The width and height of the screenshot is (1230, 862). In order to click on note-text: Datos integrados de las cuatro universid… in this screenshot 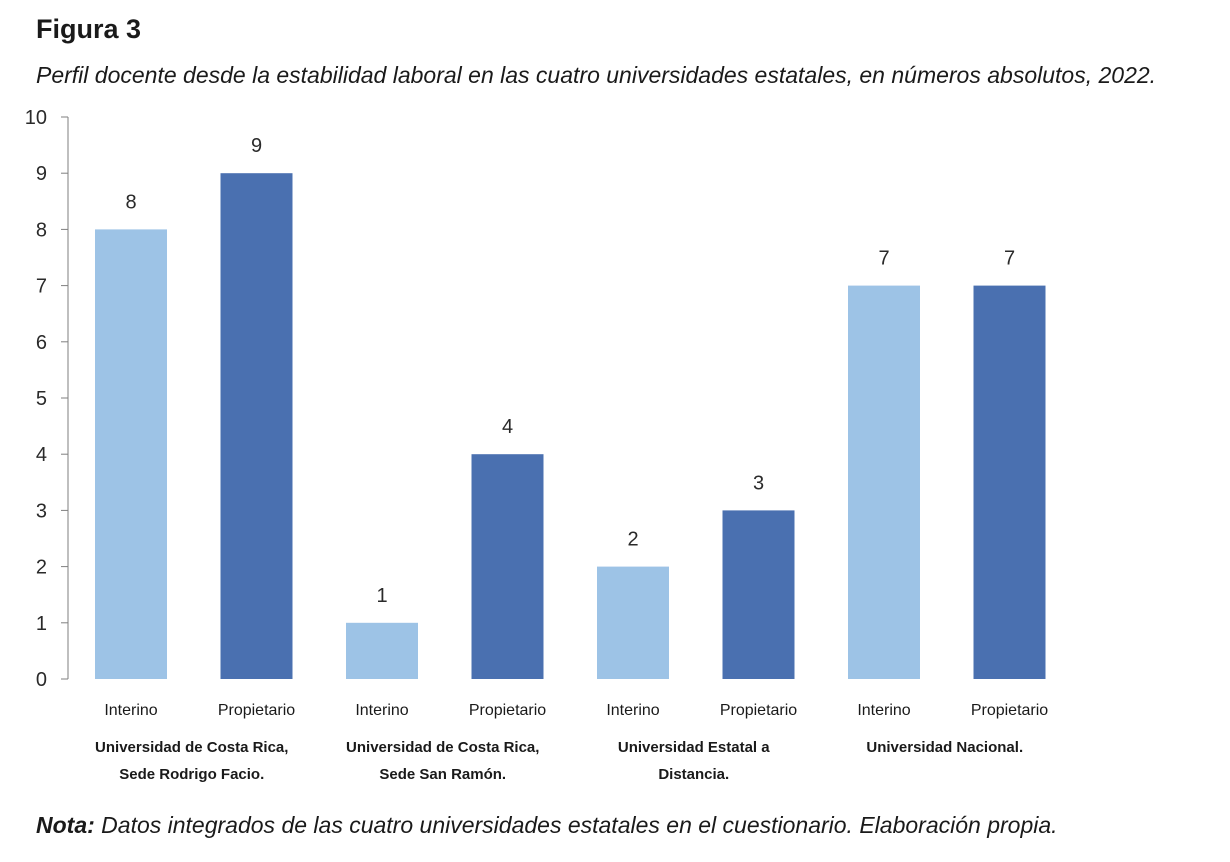, I will do `click(576, 825)`.